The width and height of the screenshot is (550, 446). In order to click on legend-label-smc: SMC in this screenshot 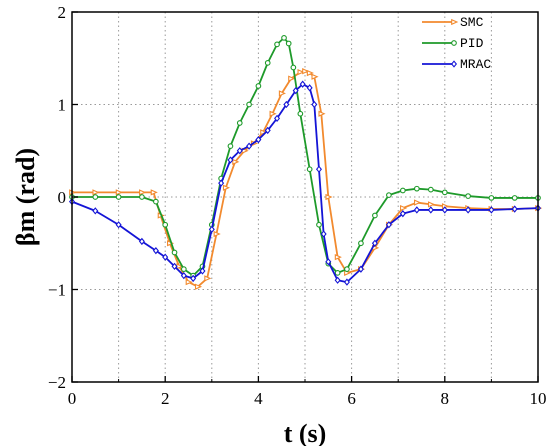, I will do `click(472, 22)`.